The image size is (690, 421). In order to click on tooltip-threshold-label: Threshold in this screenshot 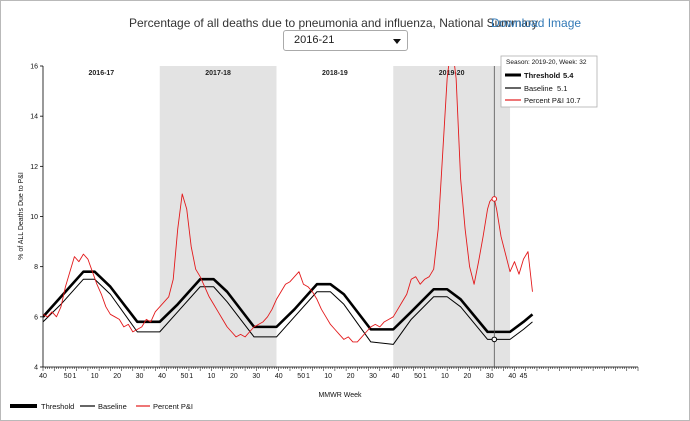, I will do `click(542, 75)`.